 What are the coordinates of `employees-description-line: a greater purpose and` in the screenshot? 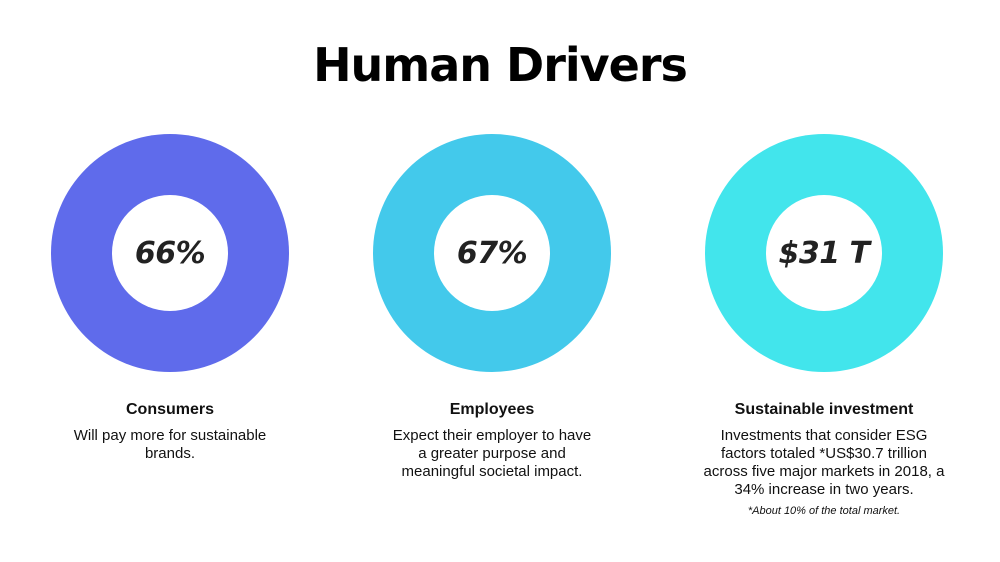 It's located at (492, 453).